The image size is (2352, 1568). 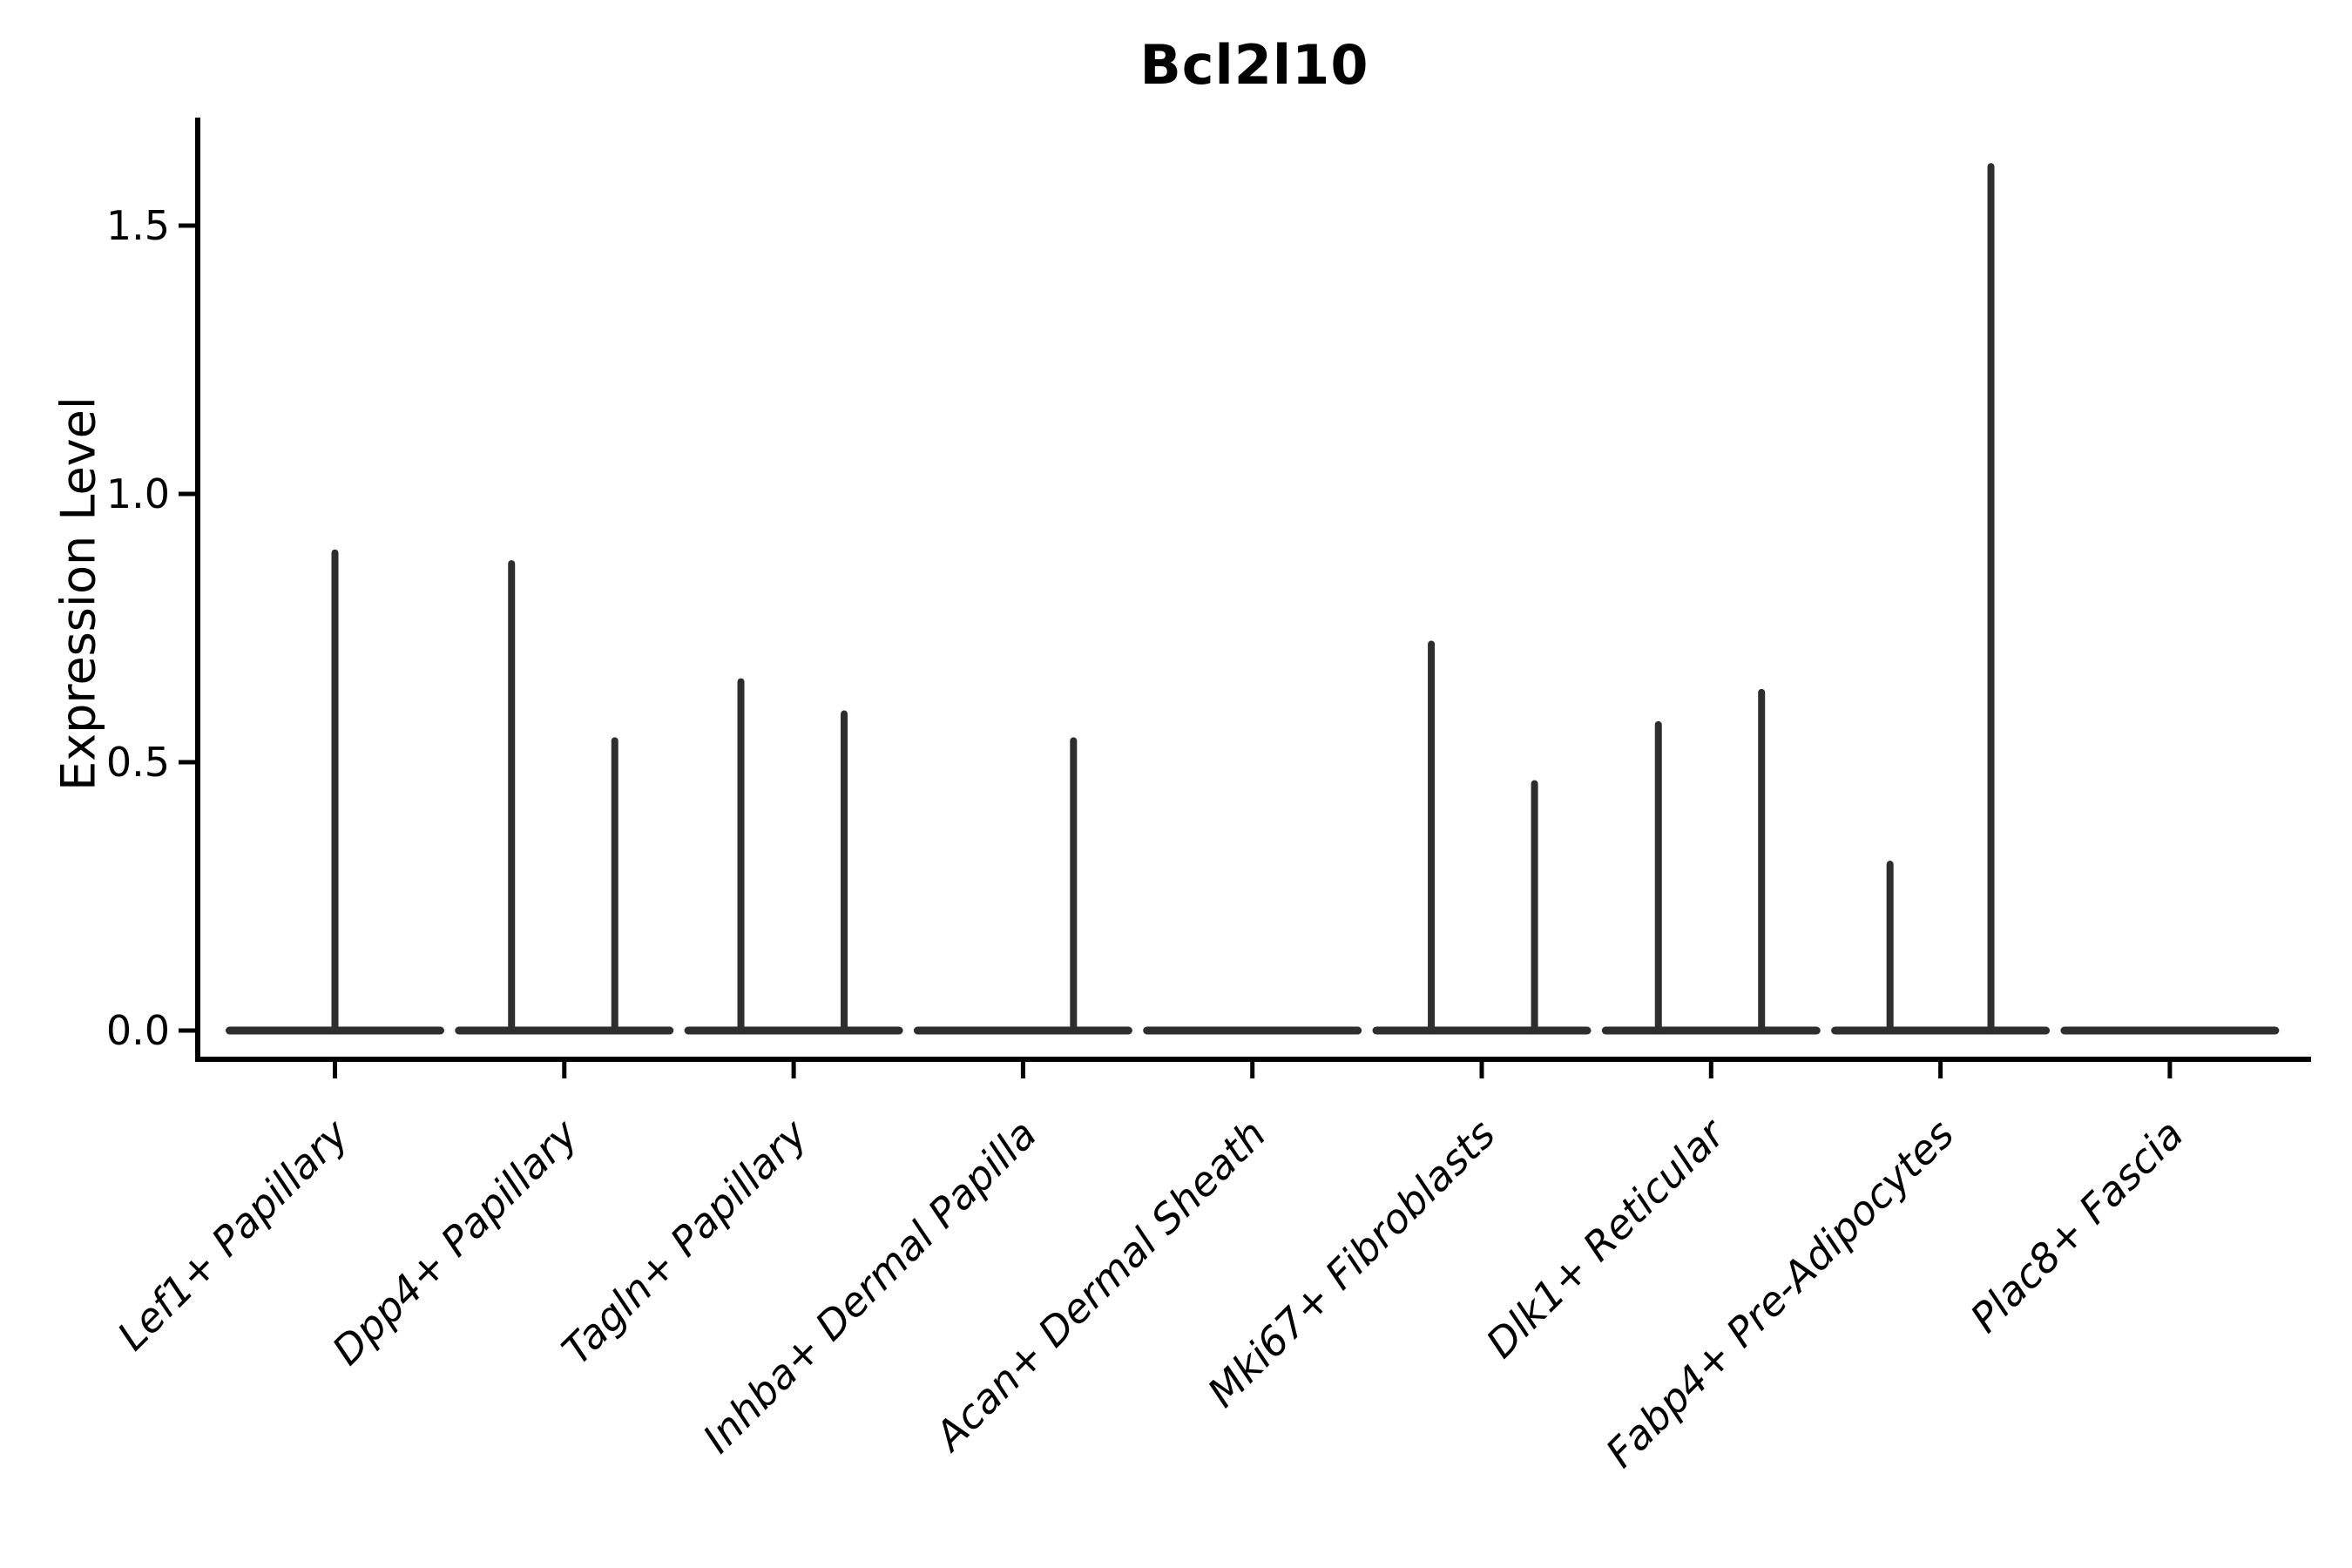 I want to click on chart-title: Bcl2l10, so click(x=1254, y=65).